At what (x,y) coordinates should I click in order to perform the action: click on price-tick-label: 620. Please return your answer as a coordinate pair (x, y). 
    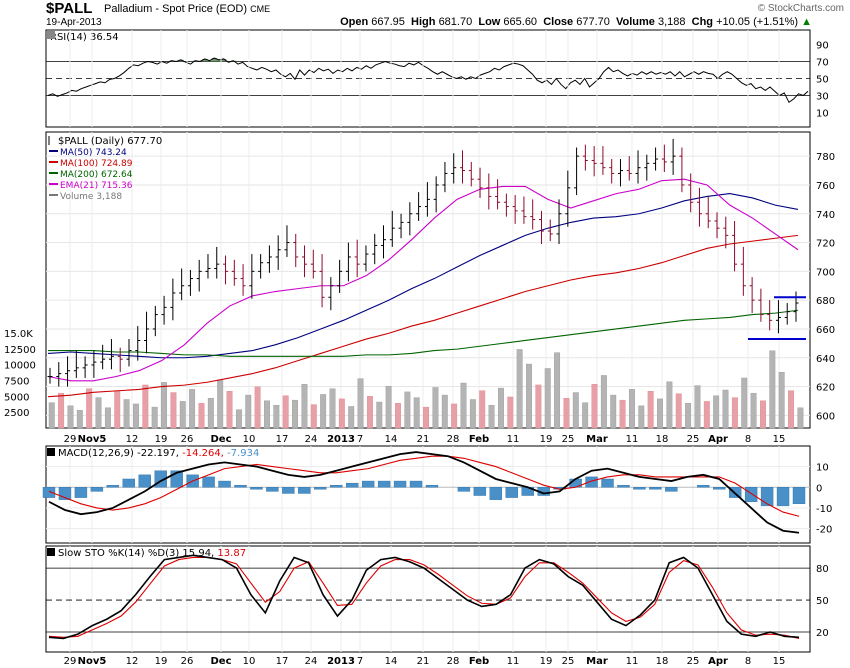
    Looking at the image, I should click on (825, 388).